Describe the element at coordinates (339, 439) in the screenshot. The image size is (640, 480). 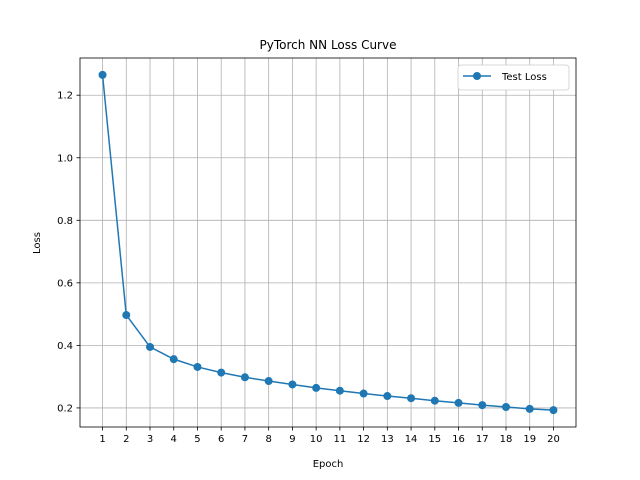
I see `x-tick-label: 11` at that location.